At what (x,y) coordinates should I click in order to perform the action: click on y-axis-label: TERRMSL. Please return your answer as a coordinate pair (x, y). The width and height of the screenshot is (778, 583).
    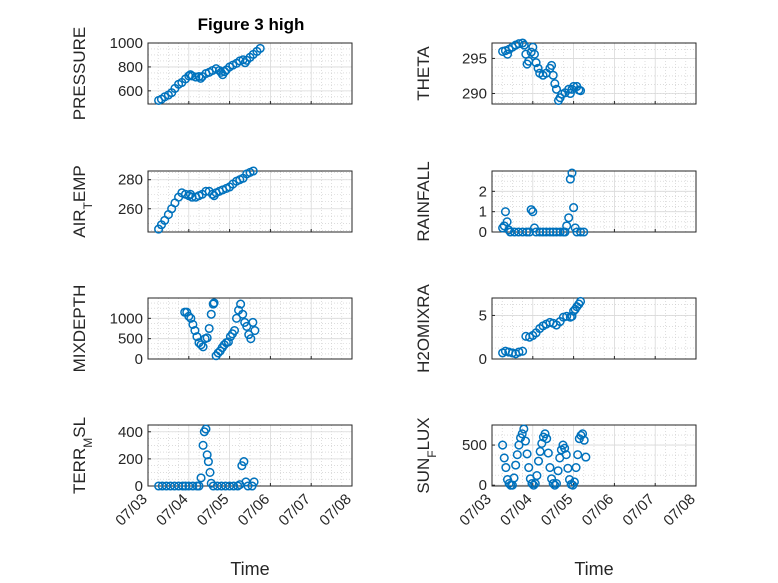
    Looking at the image, I should click on (82, 455).